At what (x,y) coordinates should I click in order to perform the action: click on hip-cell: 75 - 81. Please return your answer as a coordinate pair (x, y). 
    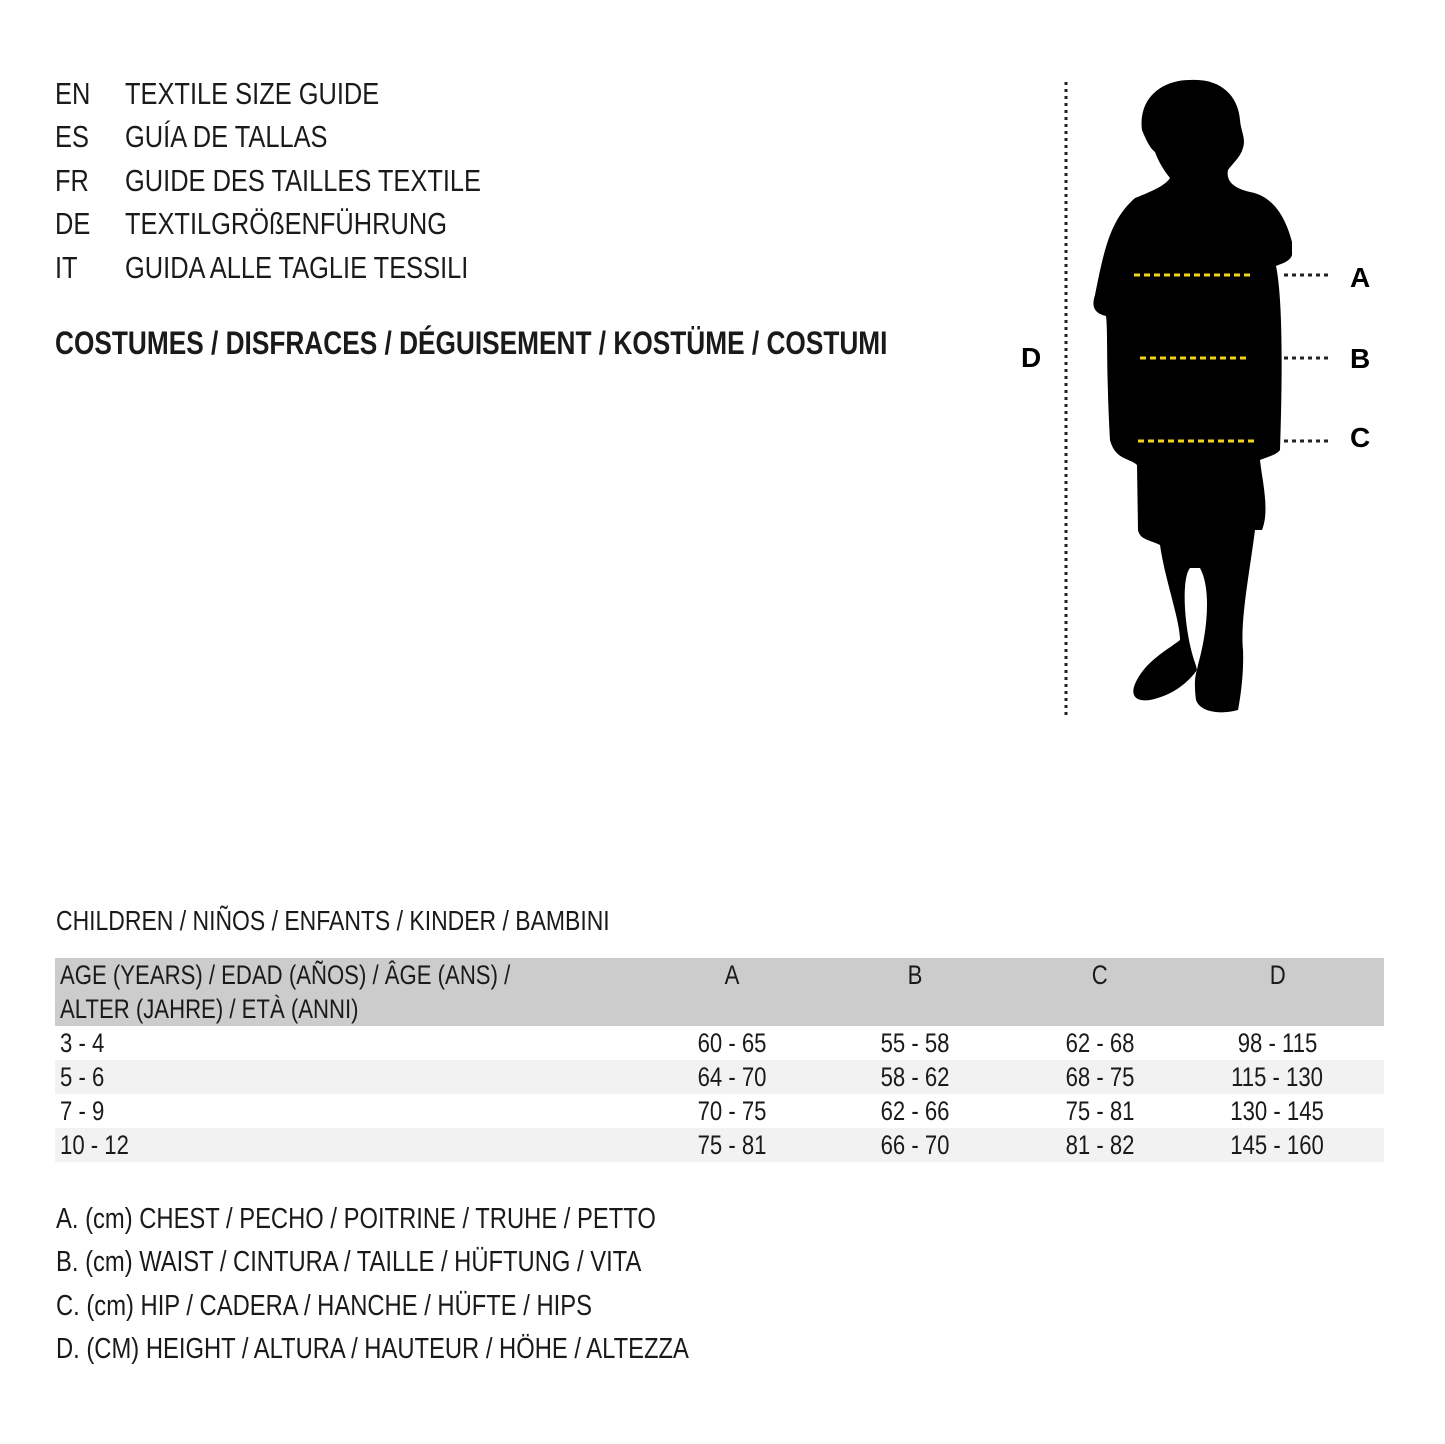
    Looking at the image, I should click on (1100, 1111).